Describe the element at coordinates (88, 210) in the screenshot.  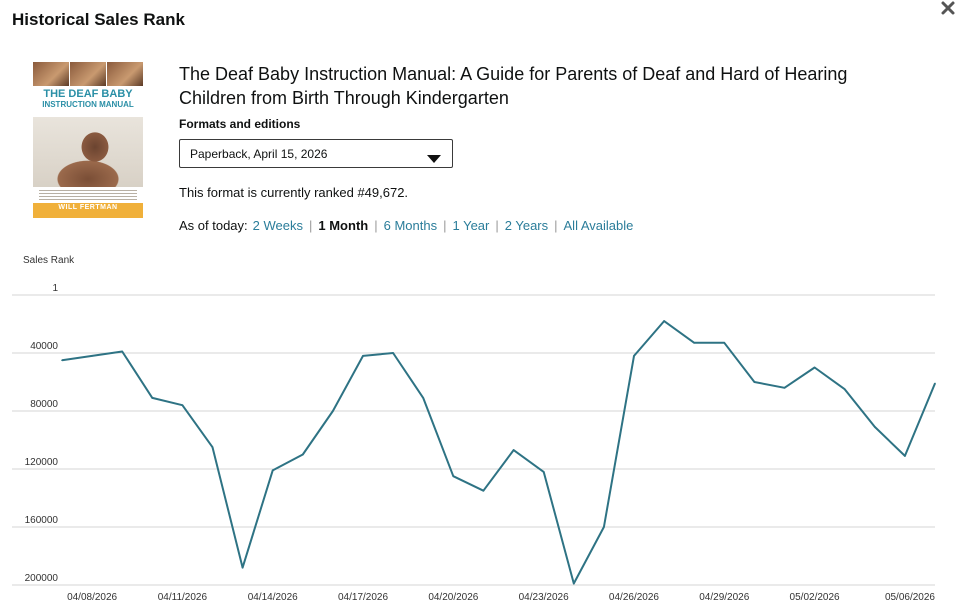
I see `cover-author: WILL FERTMAN` at that location.